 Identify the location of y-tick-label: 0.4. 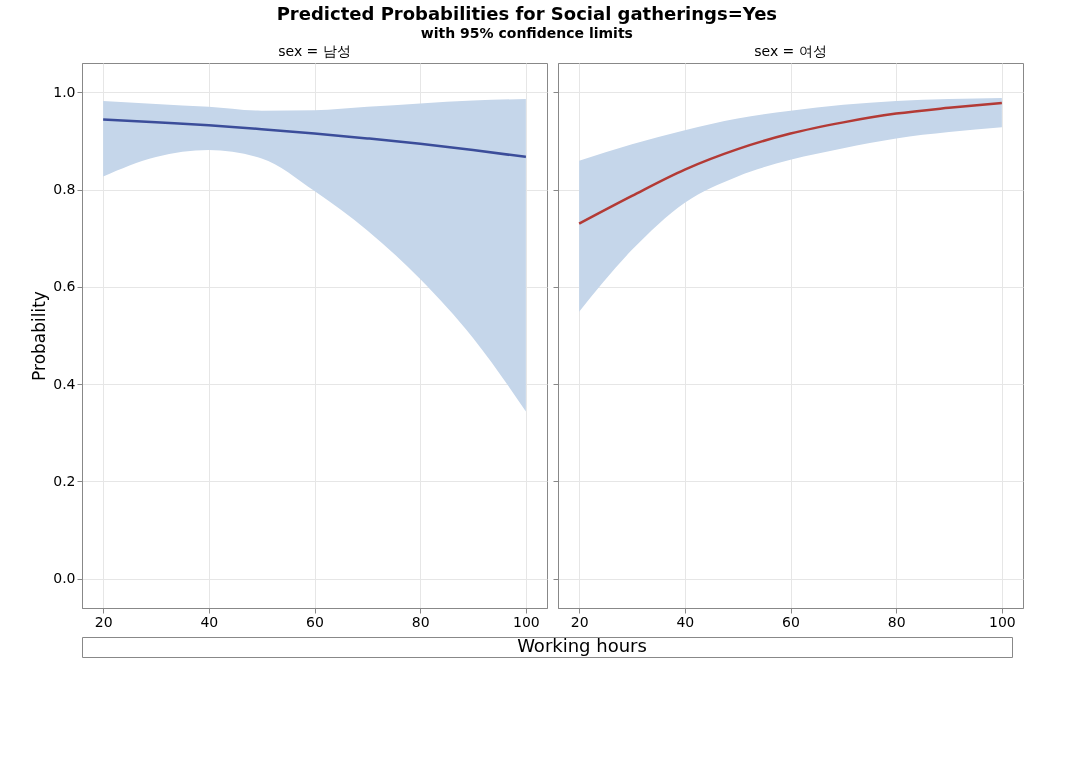
(64, 383).